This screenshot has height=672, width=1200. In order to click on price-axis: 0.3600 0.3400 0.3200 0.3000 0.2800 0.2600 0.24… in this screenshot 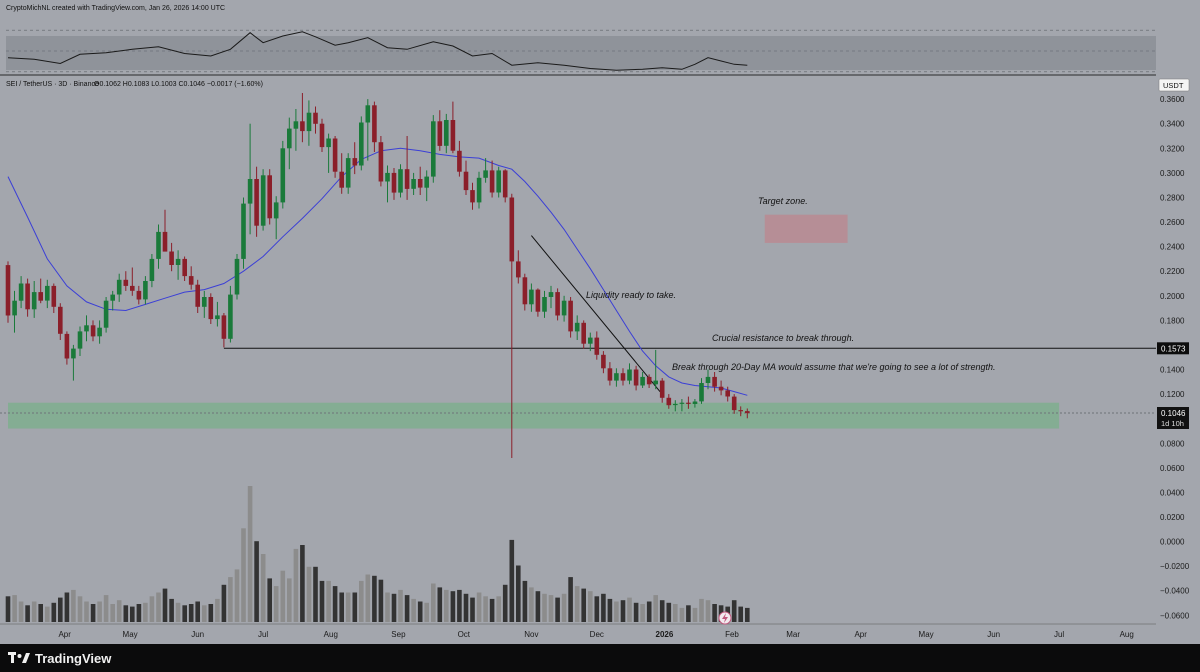, I will do `click(1175, 357)`.